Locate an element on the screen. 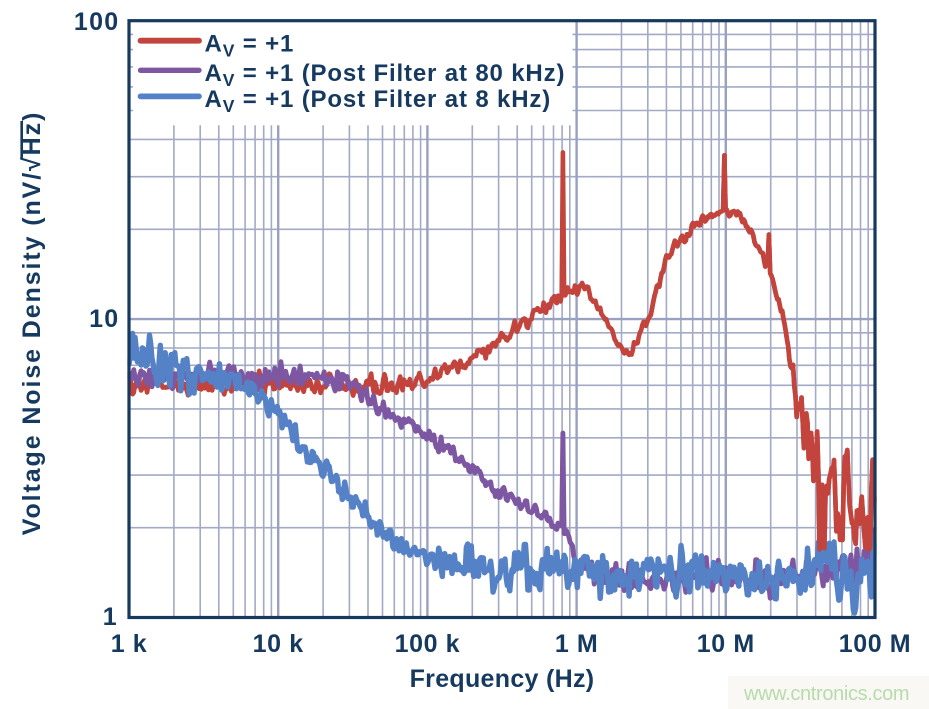 The width and height of the screenshot is (929, 709). svg-text: 100 k is located at coordinates (428, 644).